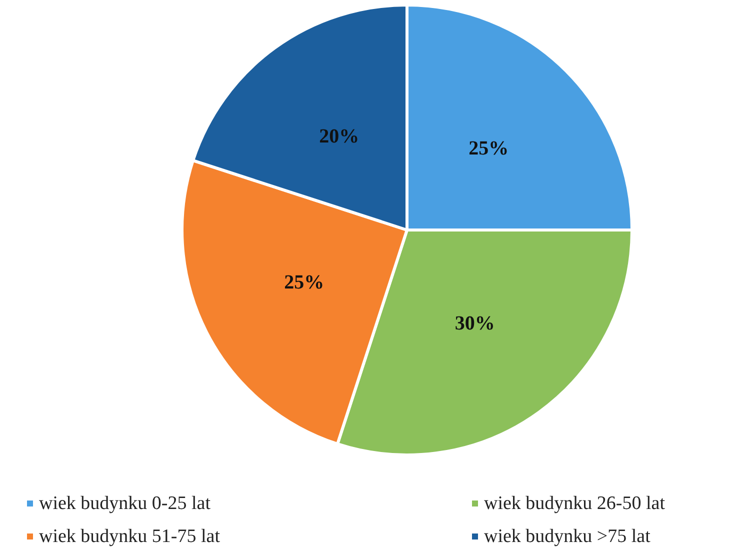 Image resolution: width=740 pixels, height=557 pixels. What do you see at coordinates (575, 503) in the screenshot?
I see `legend-label: wiek budynku 26-50 lat` at bounding box center [575, 503].